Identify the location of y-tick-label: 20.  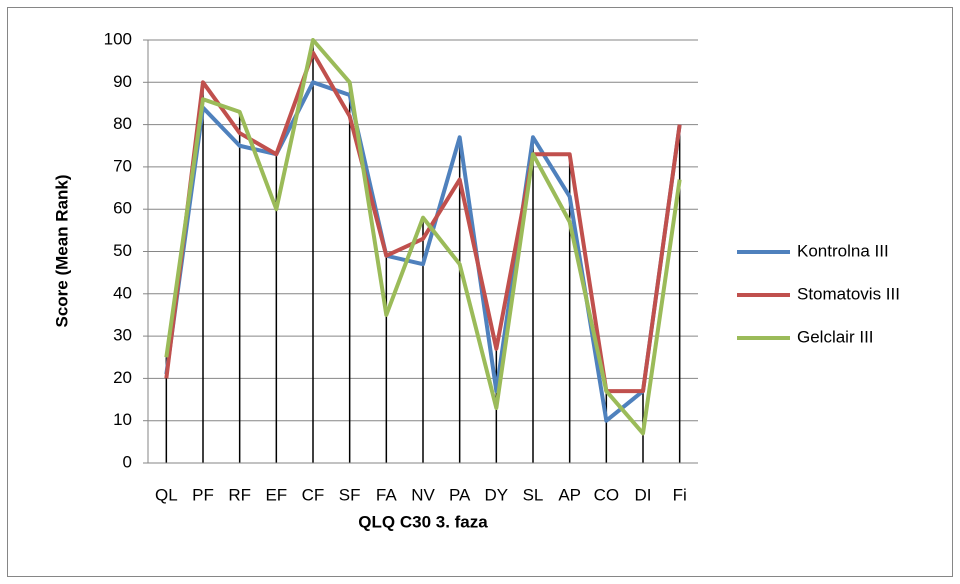
(122, 377).